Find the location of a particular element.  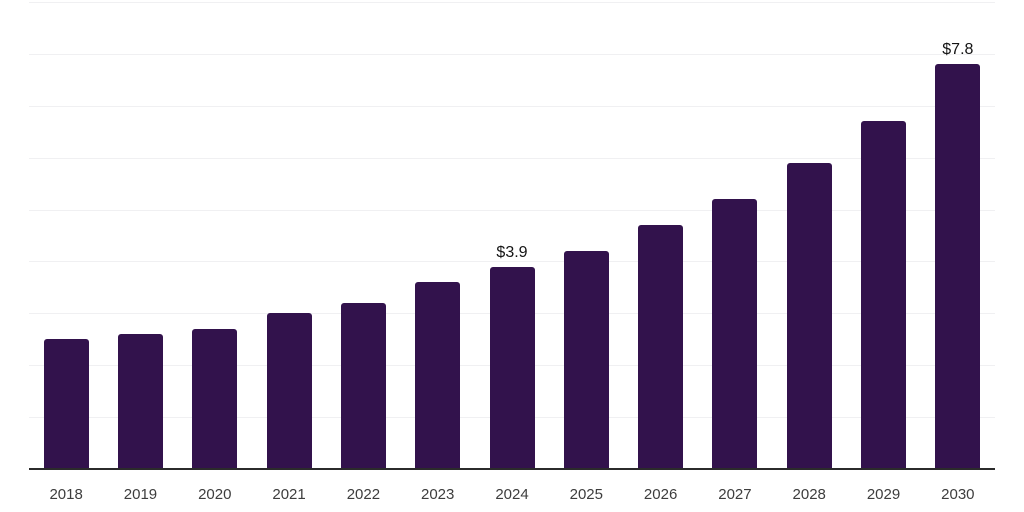

x-tick-label-2030: 2030 is located at coordinates (958, 494).